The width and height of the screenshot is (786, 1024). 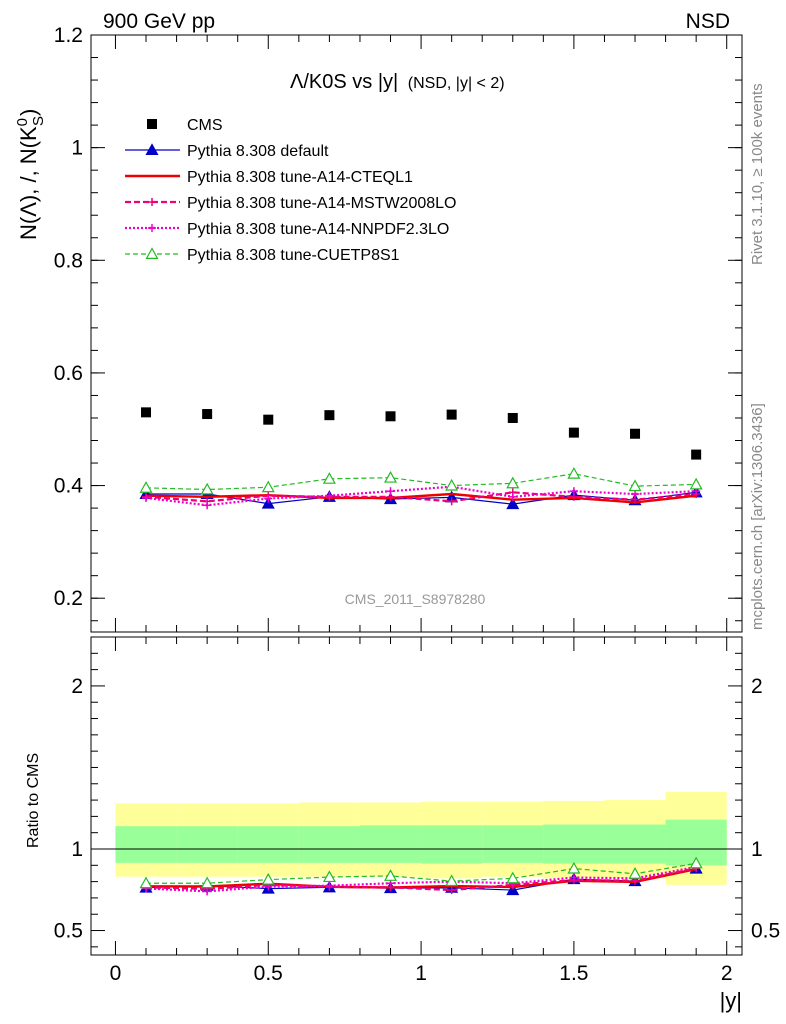 I want to click on legend-label: Pythia 8.308 tune-A14-CTEQL1, so click(x=300, y=177).